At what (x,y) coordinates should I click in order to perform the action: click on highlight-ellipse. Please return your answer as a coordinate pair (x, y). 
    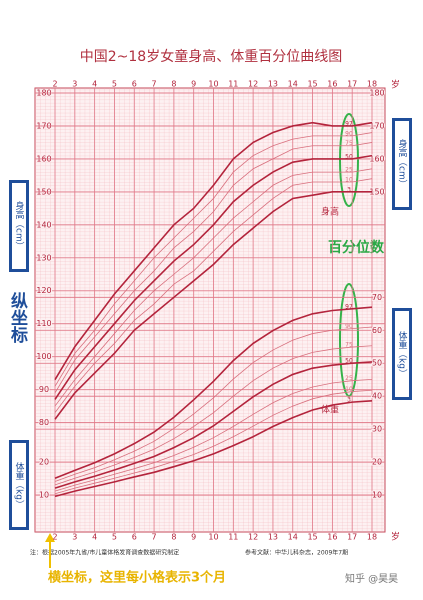
    Looking at the image, I should click on (349, 160).